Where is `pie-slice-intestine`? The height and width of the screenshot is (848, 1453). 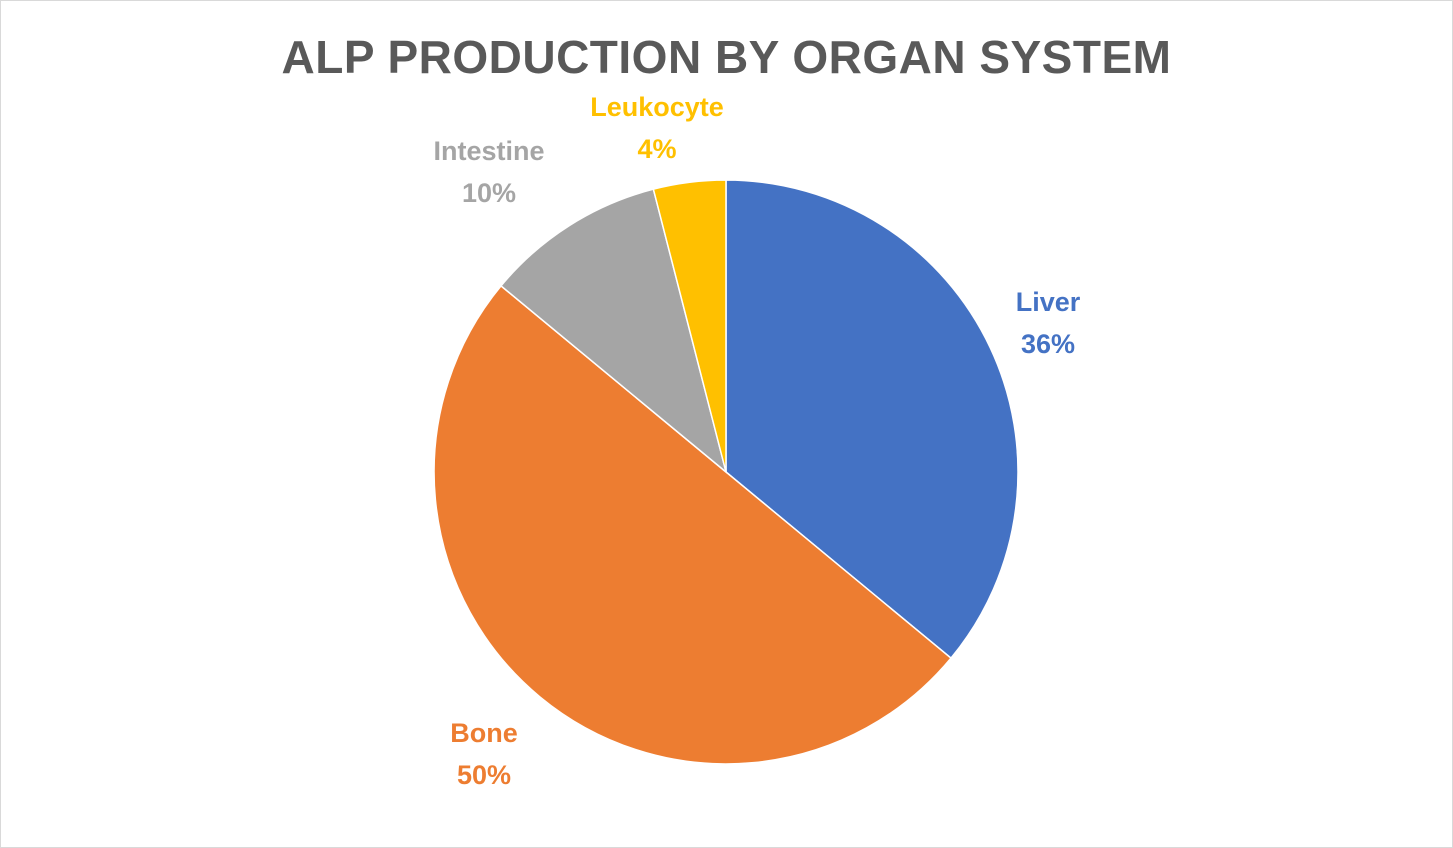 pie-slice-intestine is located at coordinates (613, 331).